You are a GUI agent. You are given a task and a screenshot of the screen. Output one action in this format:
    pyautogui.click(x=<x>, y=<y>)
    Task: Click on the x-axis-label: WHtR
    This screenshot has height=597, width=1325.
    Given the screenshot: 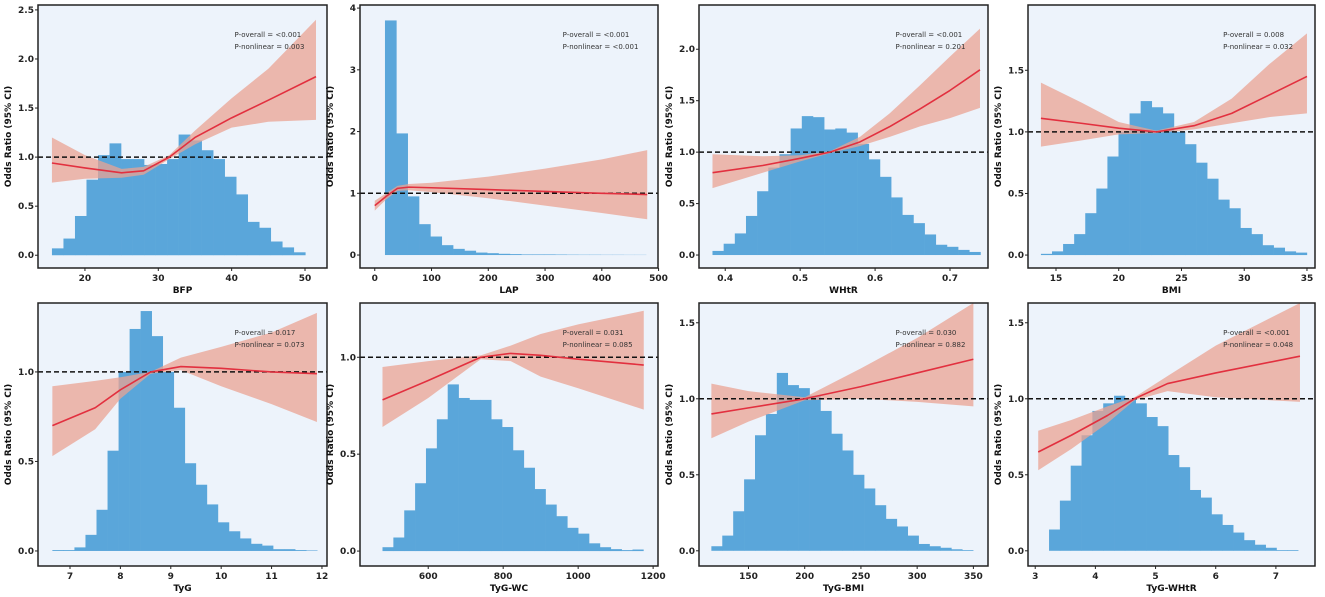 What is the action you would take?
    pyautogui.click(x=843, y=291)
    